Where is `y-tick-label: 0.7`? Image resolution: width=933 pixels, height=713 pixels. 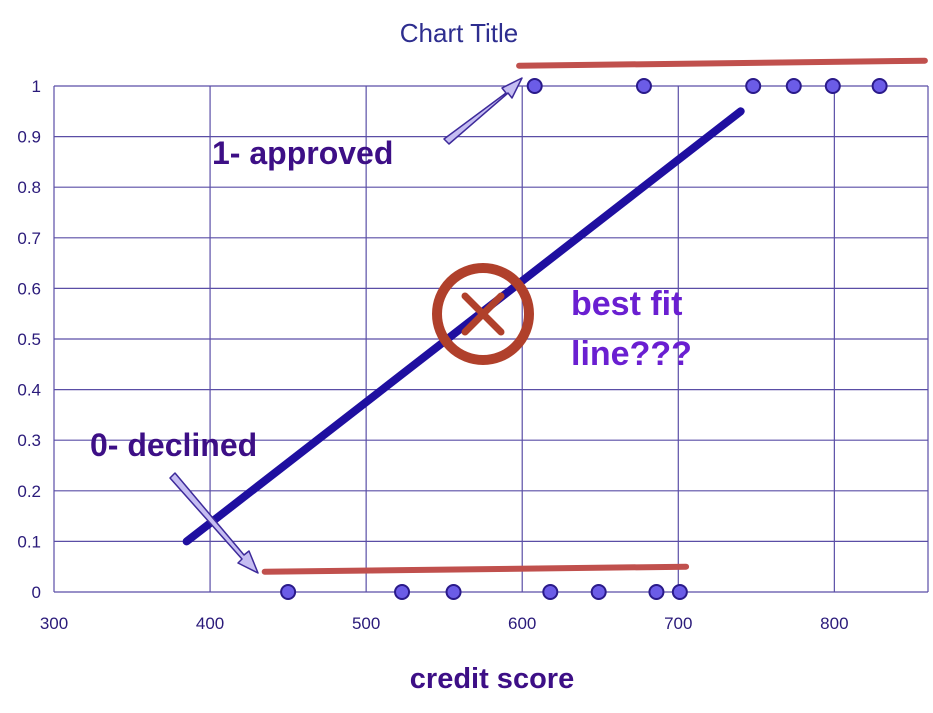
y-tick-label: 0.7 is located at coordinates (29, 238).